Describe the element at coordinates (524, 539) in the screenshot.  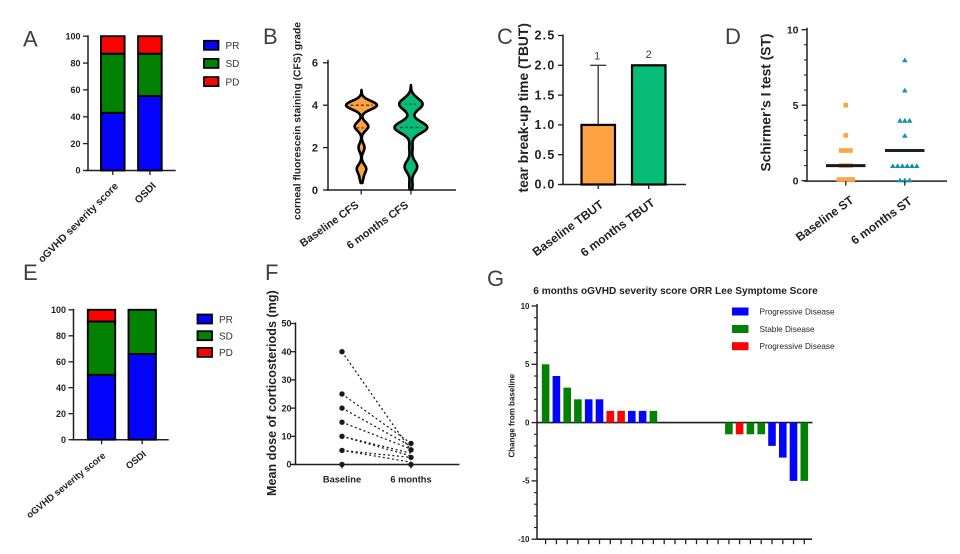
I see `svg-text: -10` at that location.